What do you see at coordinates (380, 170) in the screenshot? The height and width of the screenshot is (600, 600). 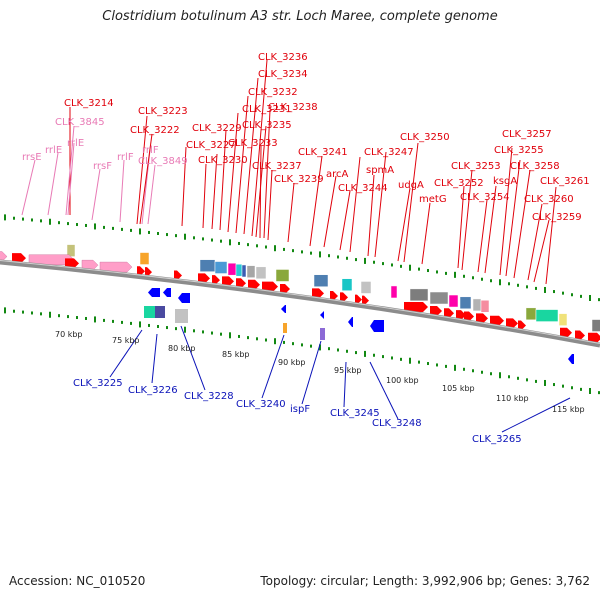 I see `gene-label: spmA` at bounding box center [380, 170].